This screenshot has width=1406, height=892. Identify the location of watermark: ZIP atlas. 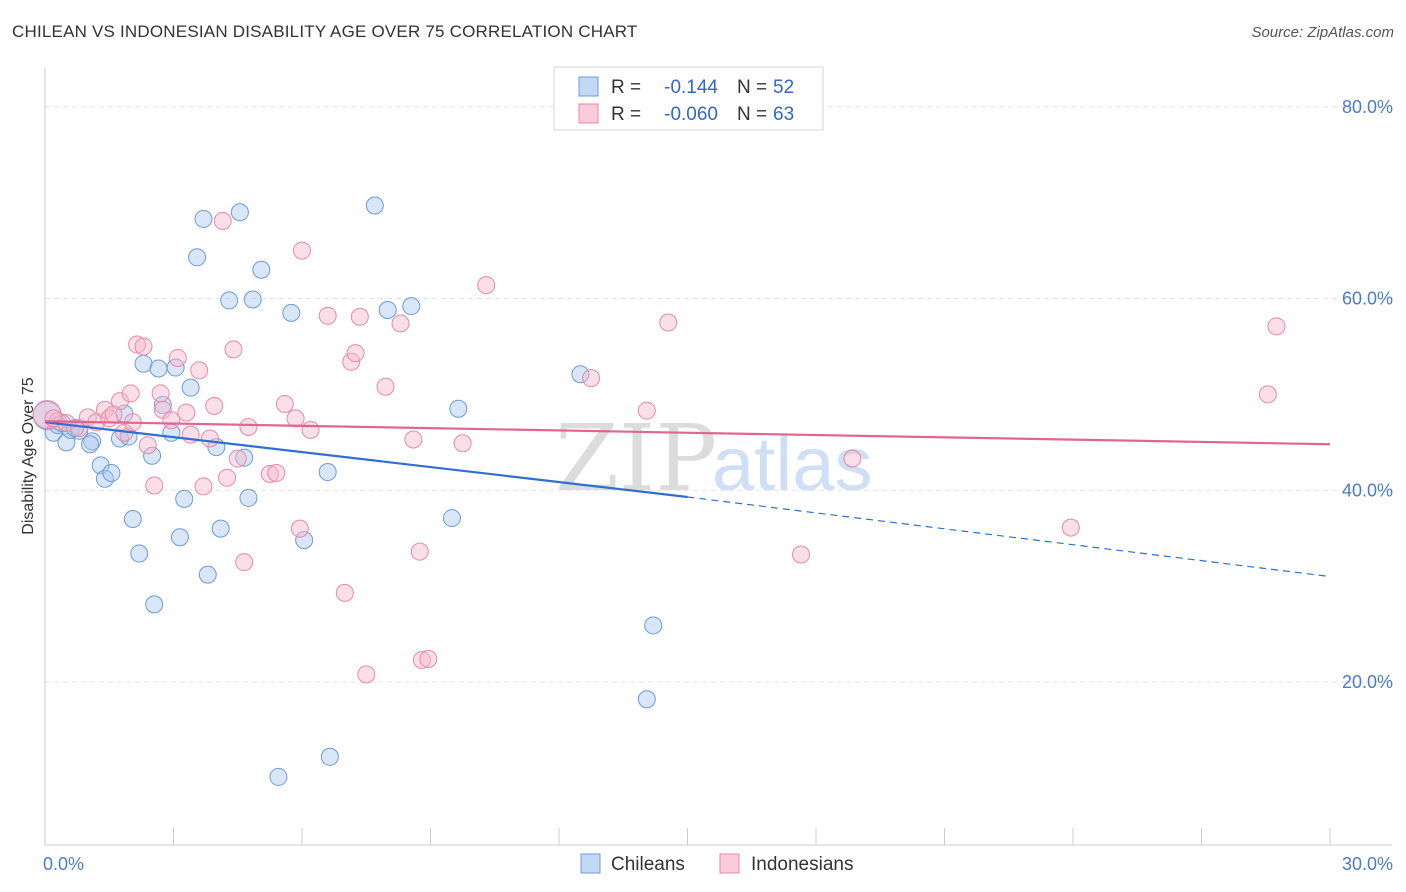
(714, 458).